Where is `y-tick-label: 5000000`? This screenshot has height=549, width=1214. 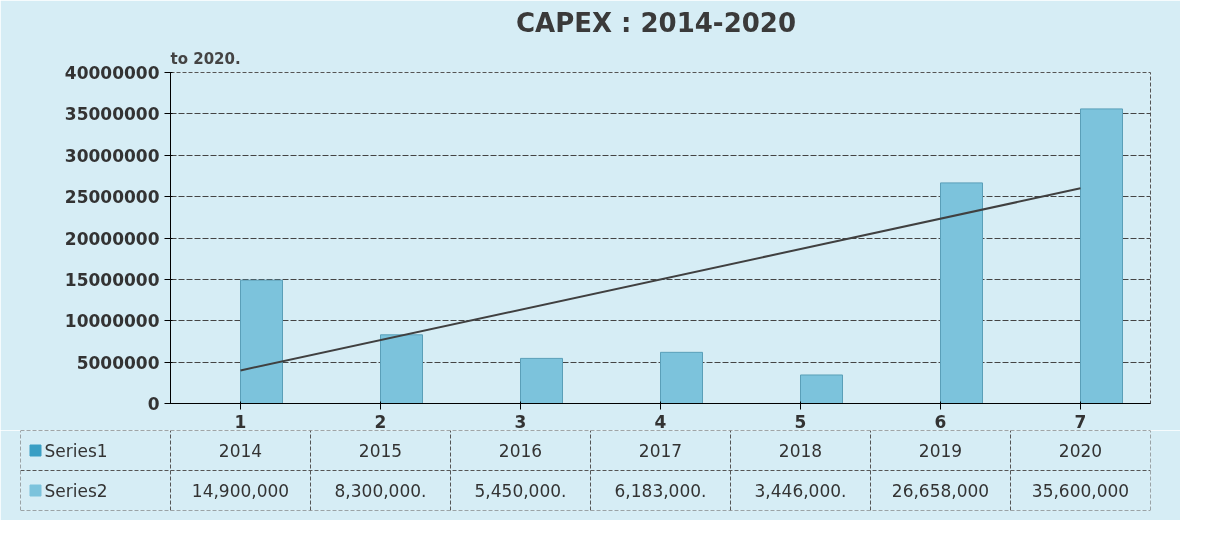
y-tick-label: 5000000 is located at coordinates (118, 362).